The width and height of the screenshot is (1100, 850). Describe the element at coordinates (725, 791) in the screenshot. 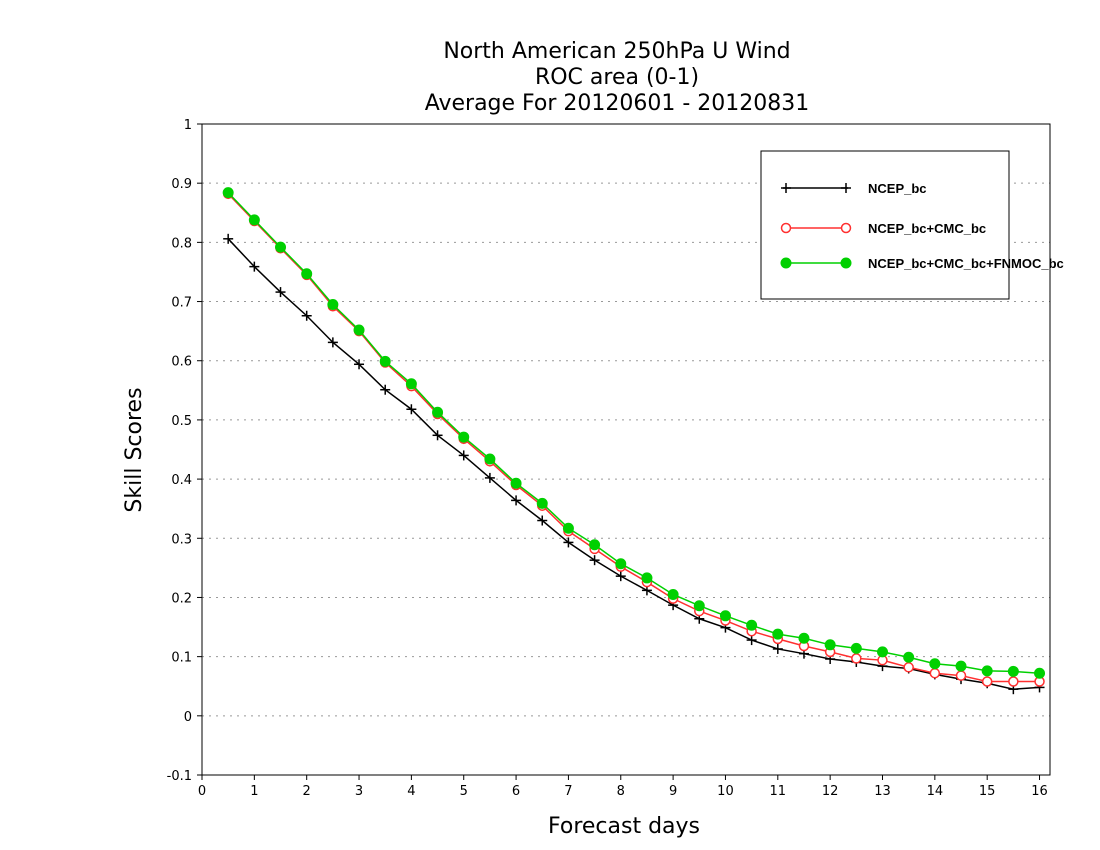

I see `x-tick-label: 10` at that location.